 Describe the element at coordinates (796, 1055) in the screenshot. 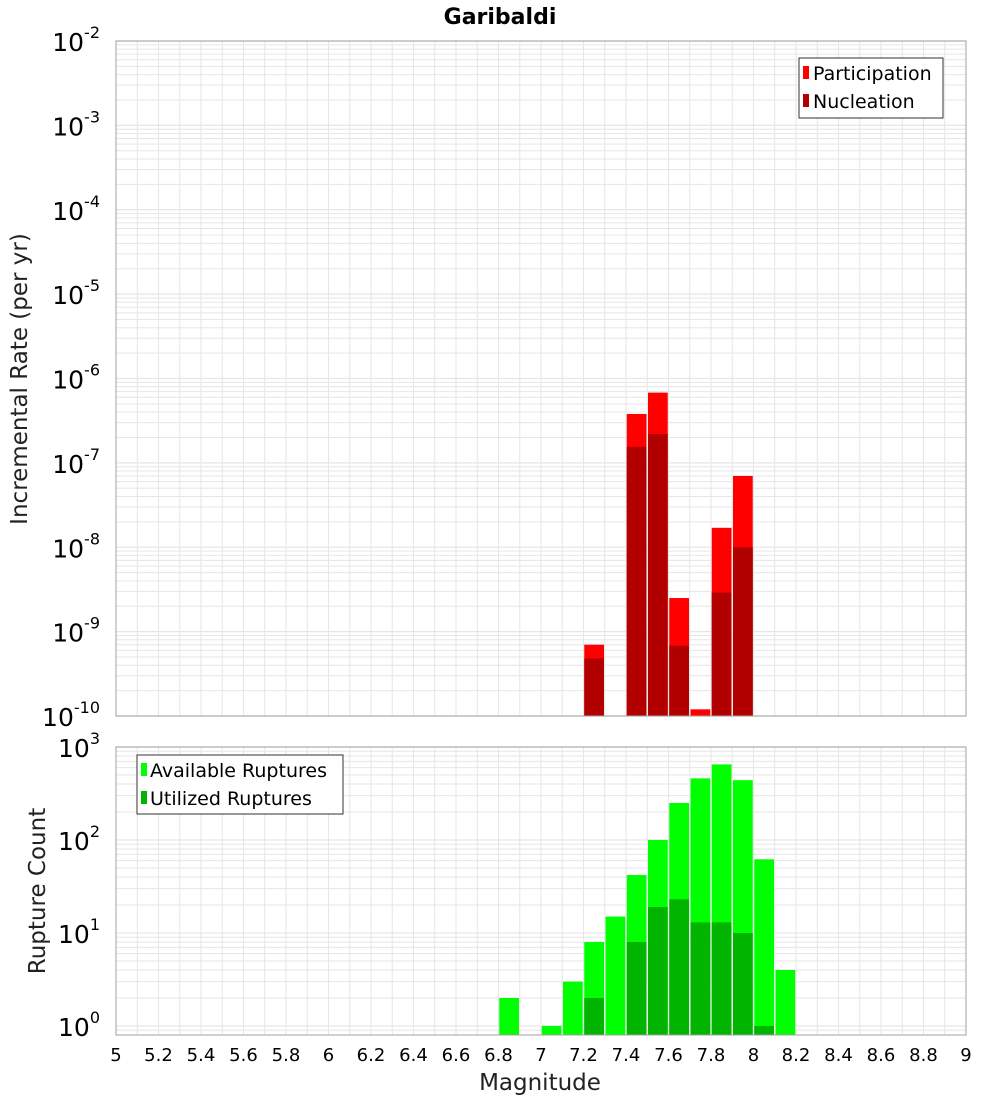

I see `x-tick-label: 8.2` at that location.